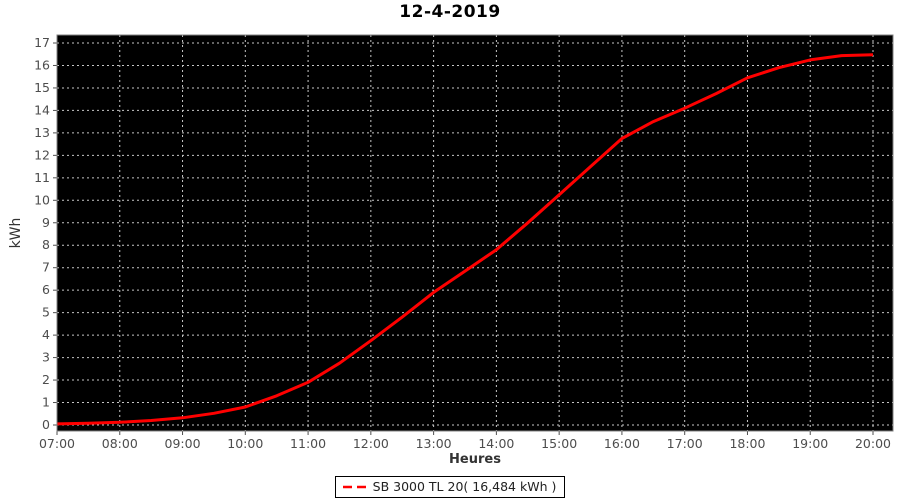  What do you see at coordinates (559, 443) in the screenshot?
I see `x-tick-label: 15:00` at bounding box center [559, 443].